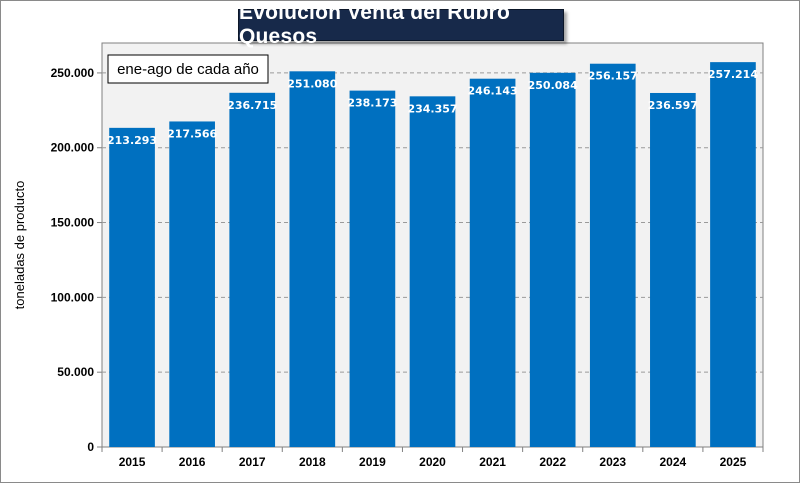  Describe the element at coordinates (673, 462) in the screenshot. I see `x-tick-label: 2024` at that location.